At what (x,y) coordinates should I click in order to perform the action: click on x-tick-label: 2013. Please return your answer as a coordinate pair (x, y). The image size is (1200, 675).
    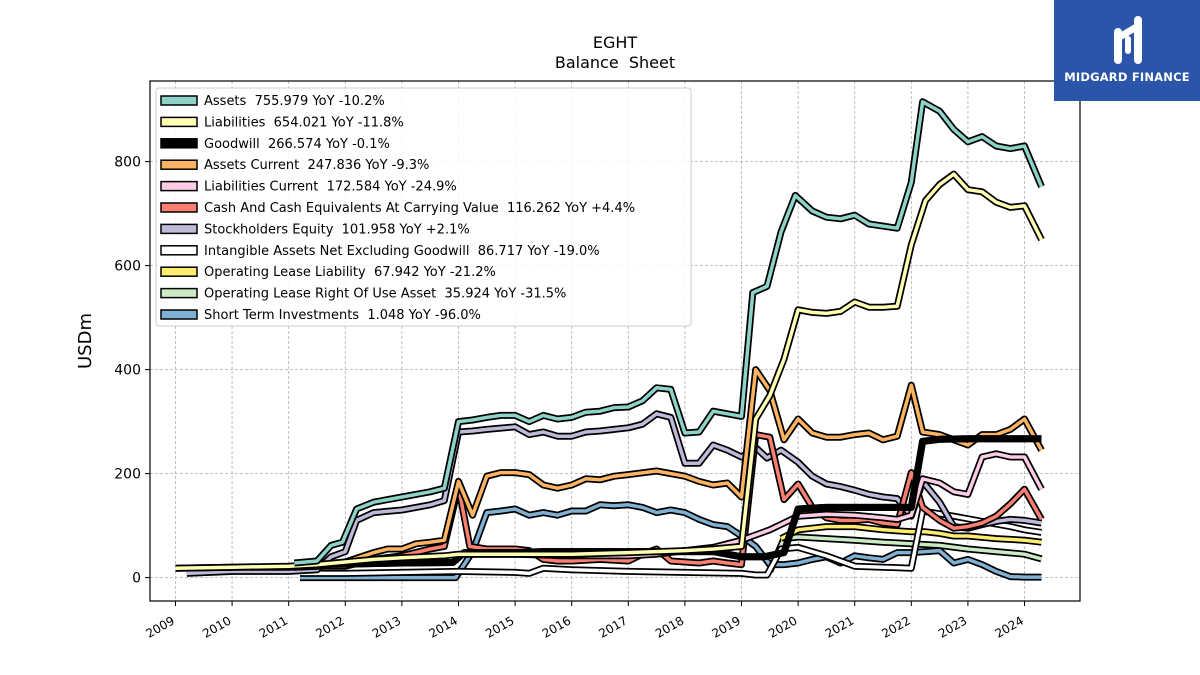
    Looking at the image, I should click on (386, 626).